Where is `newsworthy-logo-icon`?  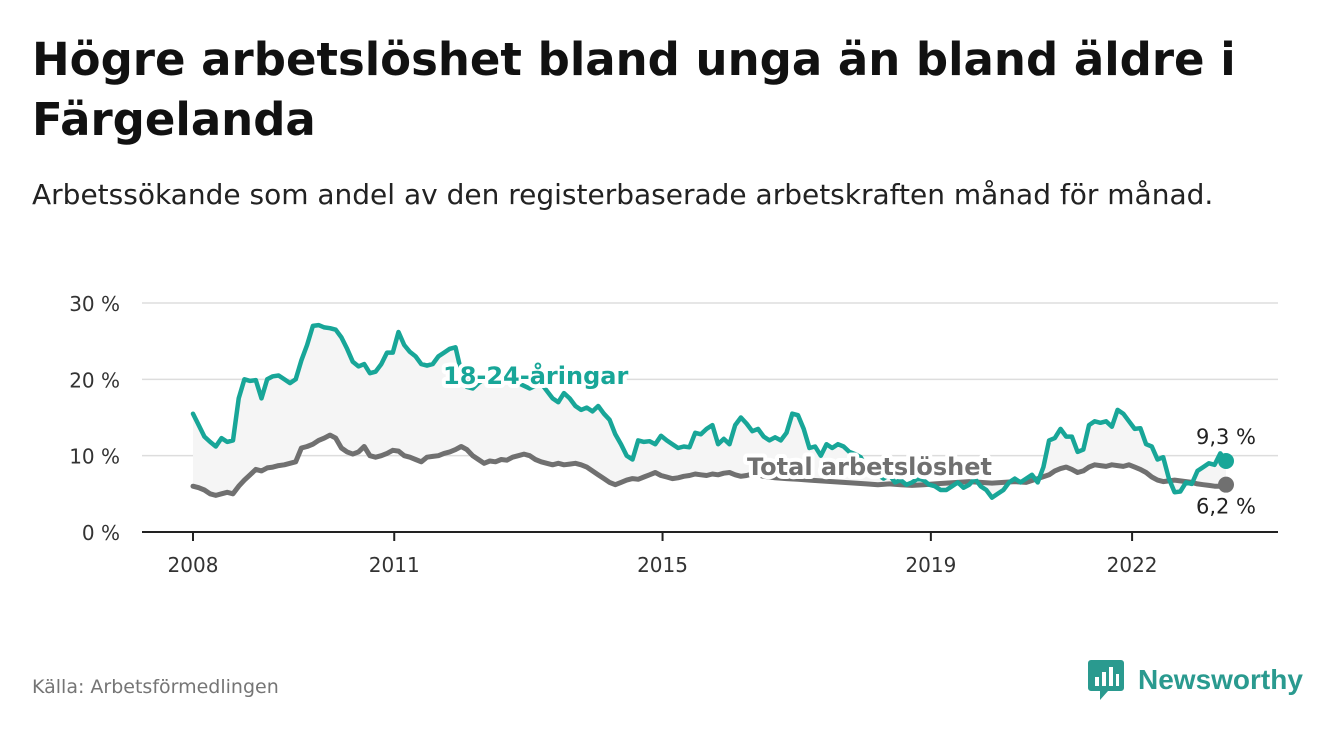 newsworthy-logo-icon is located at coordinates (1106, 680).